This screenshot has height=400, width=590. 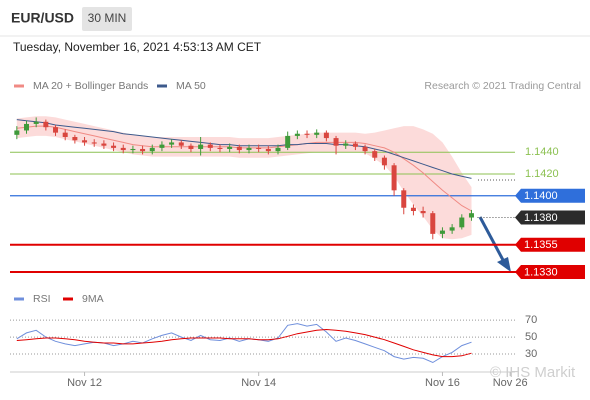 I want to click on watermark: © IHS Markit, so click(x=533, y=372).